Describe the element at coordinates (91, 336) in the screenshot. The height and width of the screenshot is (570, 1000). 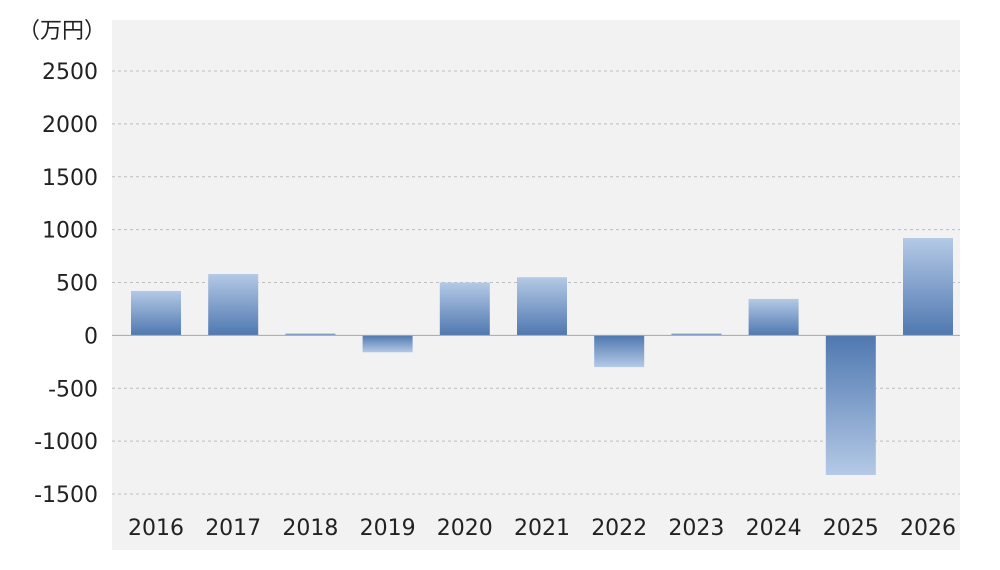
I see `y-tick-label: 0` at that location.